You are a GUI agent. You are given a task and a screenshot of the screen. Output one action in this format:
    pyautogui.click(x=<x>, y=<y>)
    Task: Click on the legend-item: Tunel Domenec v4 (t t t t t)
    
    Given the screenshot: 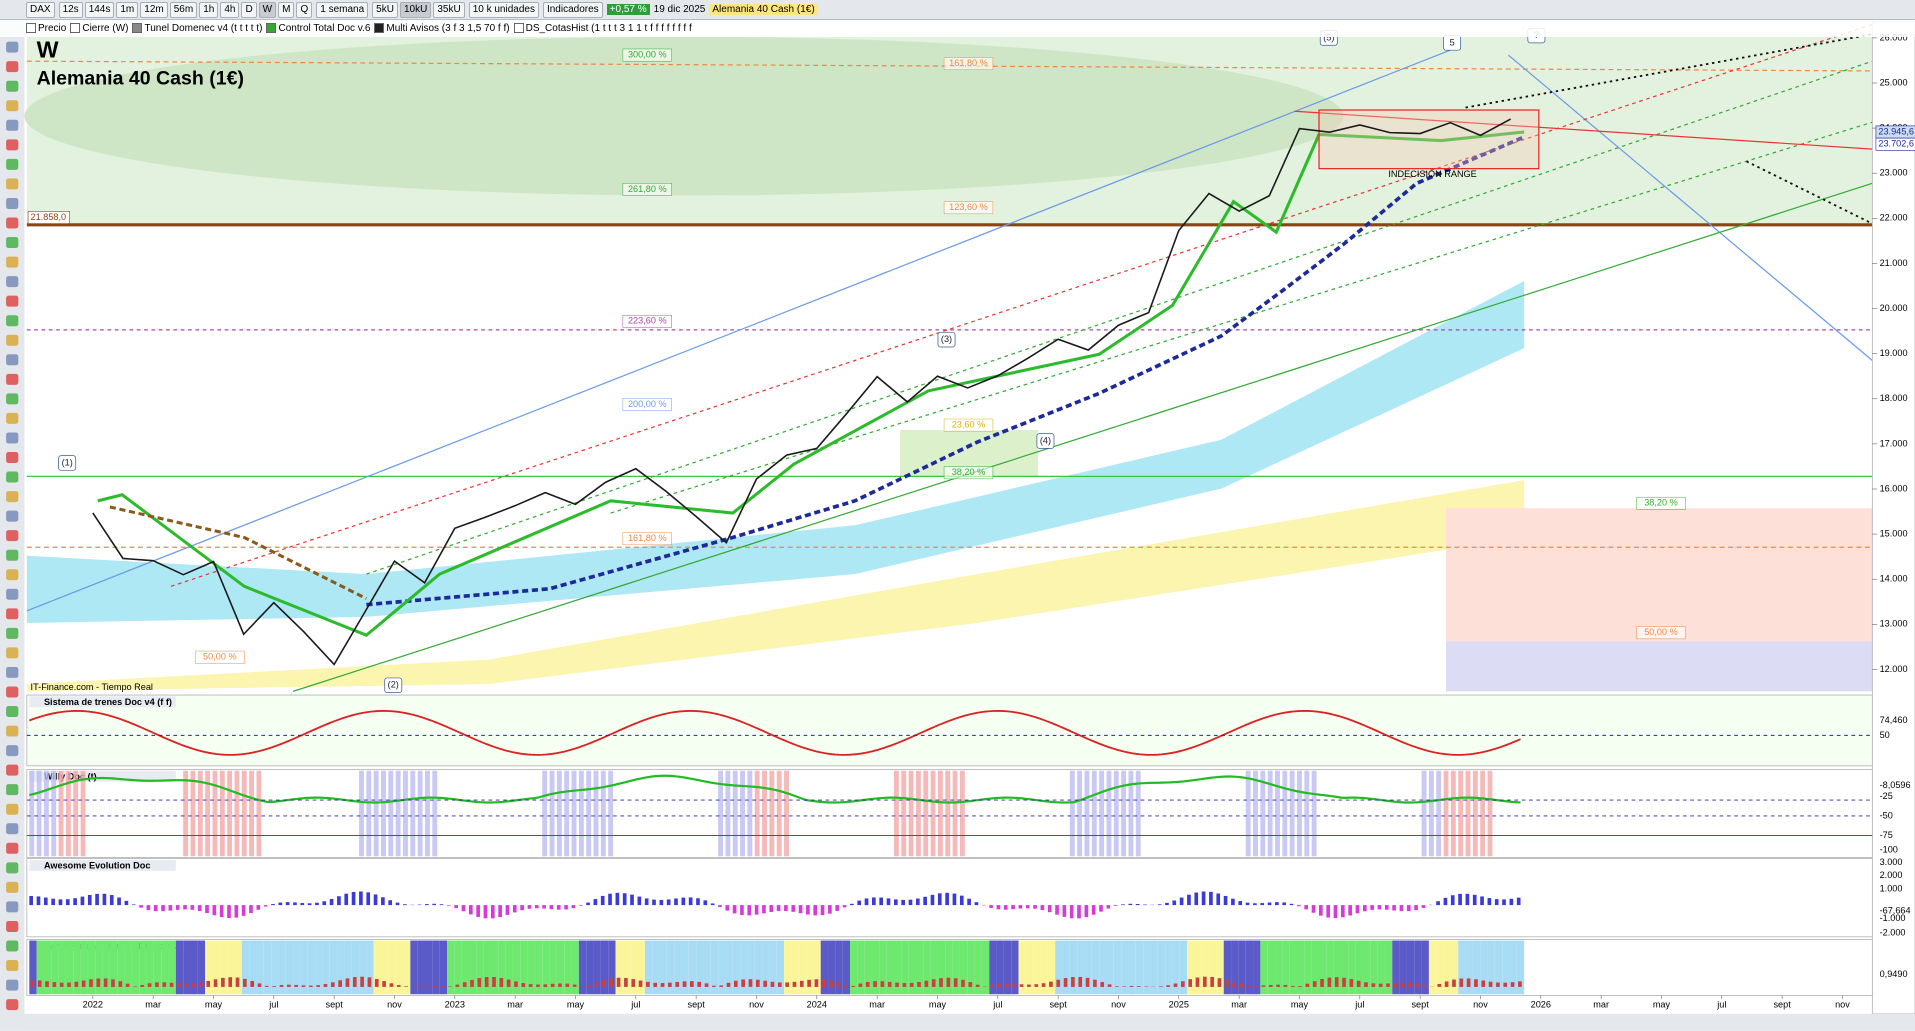 What is the action you would take?
    pyautogui.click(x=197, y=28)
    